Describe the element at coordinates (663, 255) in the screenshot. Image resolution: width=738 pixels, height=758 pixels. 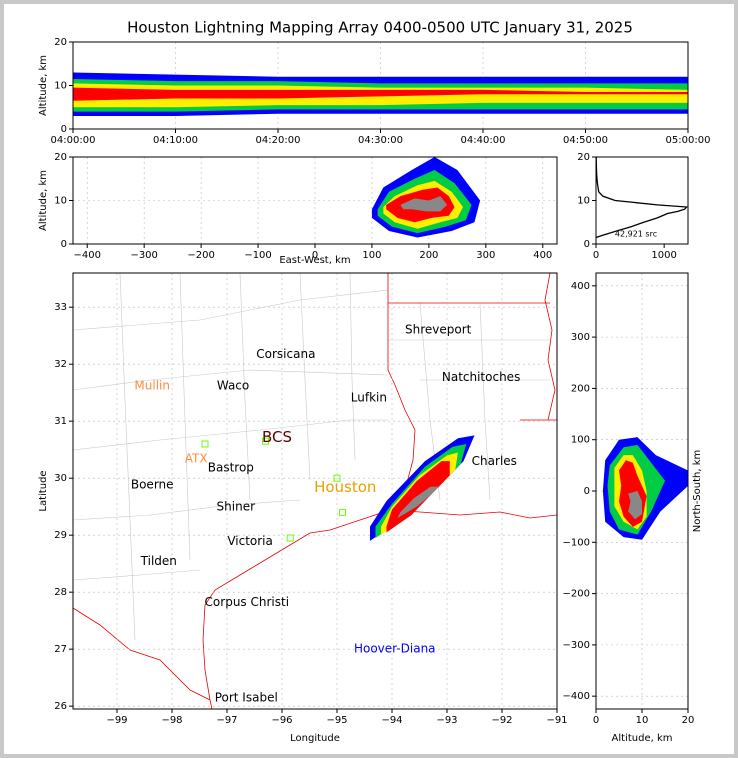
I see `x-tick-label: 1000` at that location.